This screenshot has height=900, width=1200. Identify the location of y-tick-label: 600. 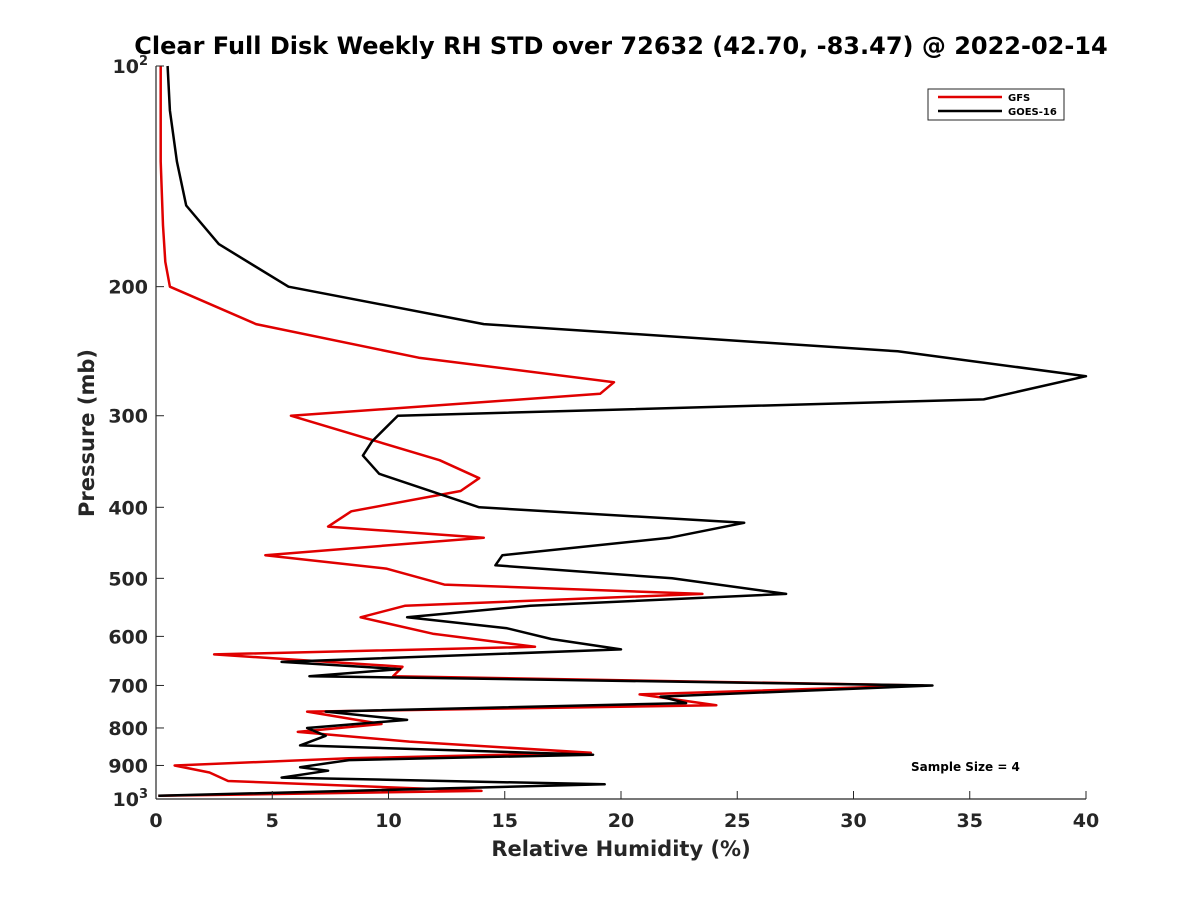
(128, 637).